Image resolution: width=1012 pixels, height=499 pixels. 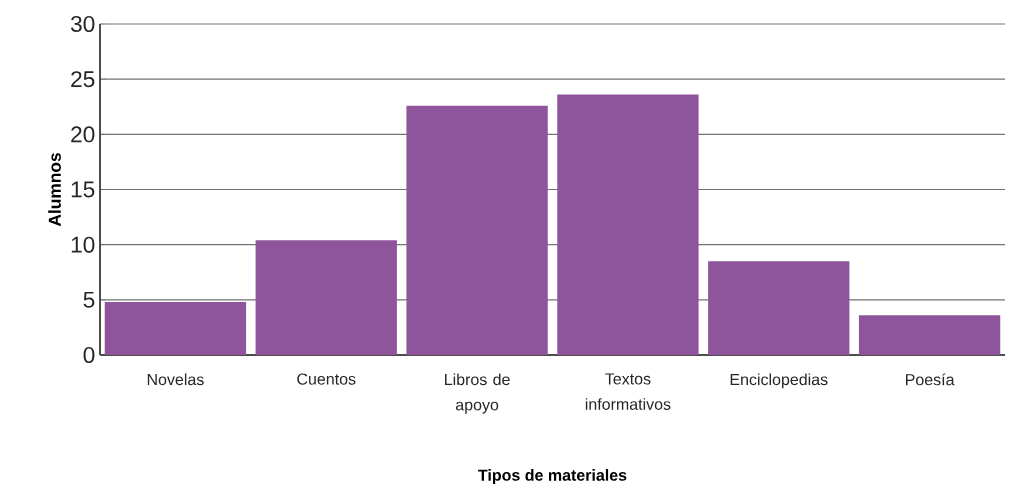 I want to click on y-tick-label: 15, so click(x=83, y=189).